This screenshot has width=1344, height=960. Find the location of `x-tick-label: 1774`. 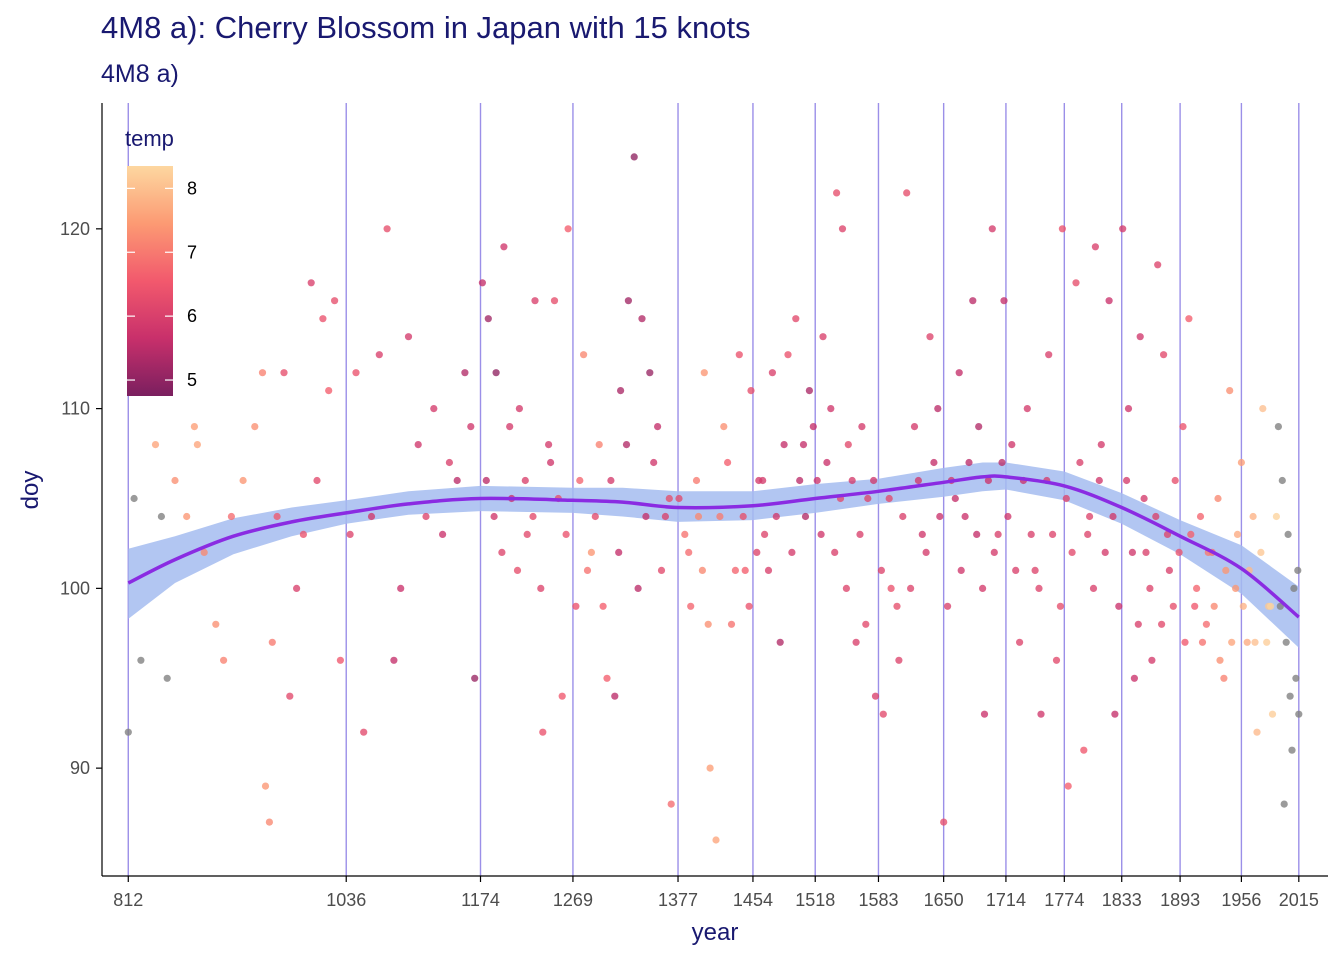

x-tick-label: 1774 is located at coordinates (1064, 900).